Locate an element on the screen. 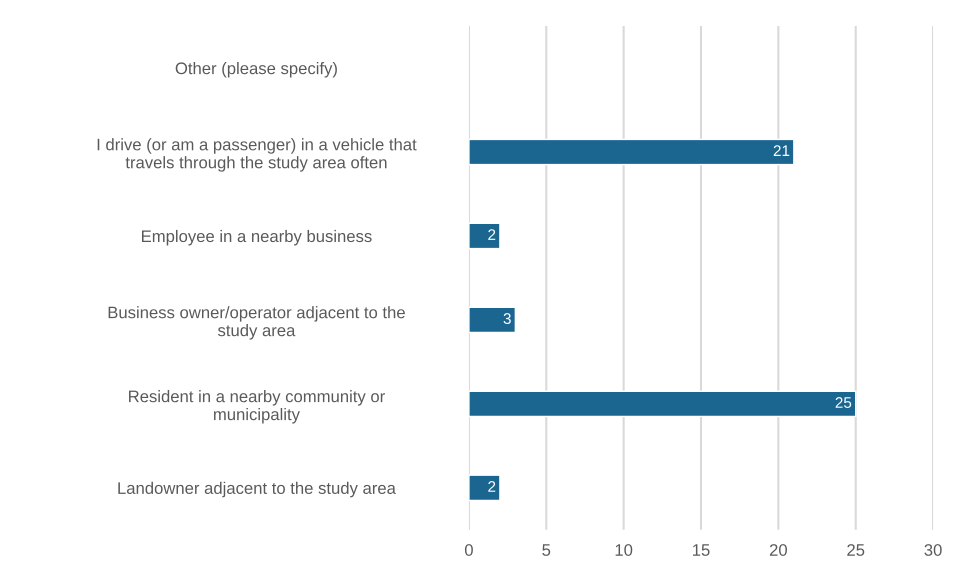 The height and width of the screenshot is (579, 957). y-tick-label: Employee in a nearby business is located at coordinates (257, 238).